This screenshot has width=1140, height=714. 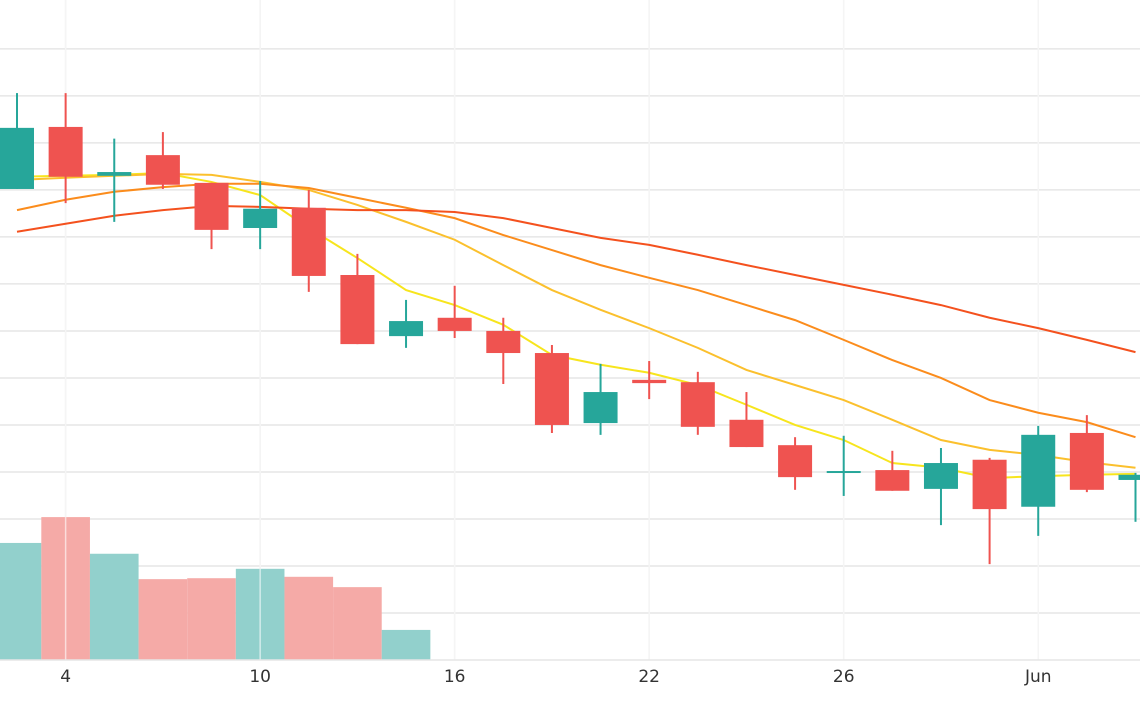 I want to click on x-tick-label: 16, so click(x=455, y=677).